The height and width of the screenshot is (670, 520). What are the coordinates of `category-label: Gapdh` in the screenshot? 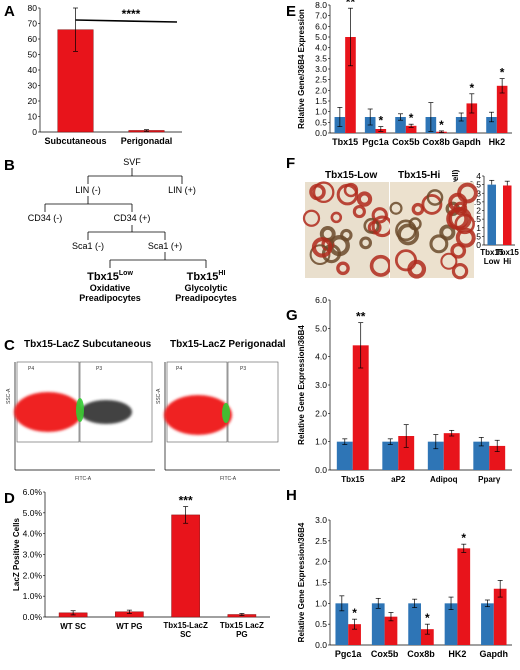 It's located at (494, 654).